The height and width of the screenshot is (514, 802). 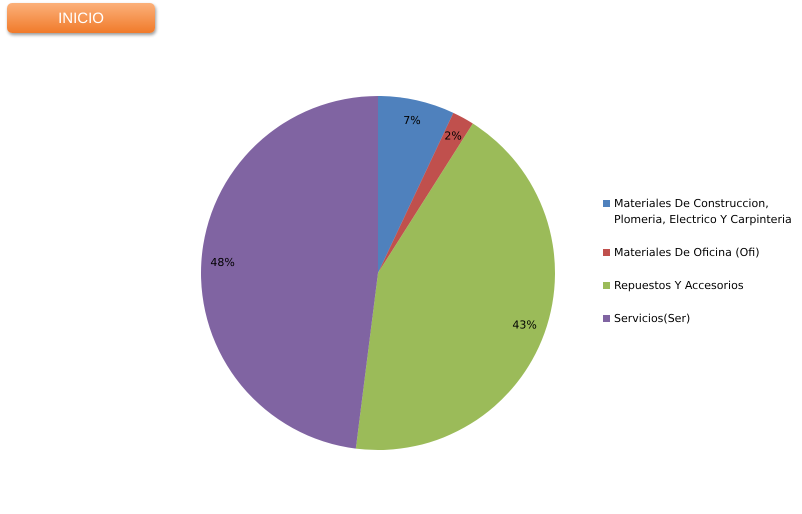 What do you see at coordinates (652, 319) in the screenshot?
I see `legend-label: Servicios(Ser)` at bounding box center [652, 319].